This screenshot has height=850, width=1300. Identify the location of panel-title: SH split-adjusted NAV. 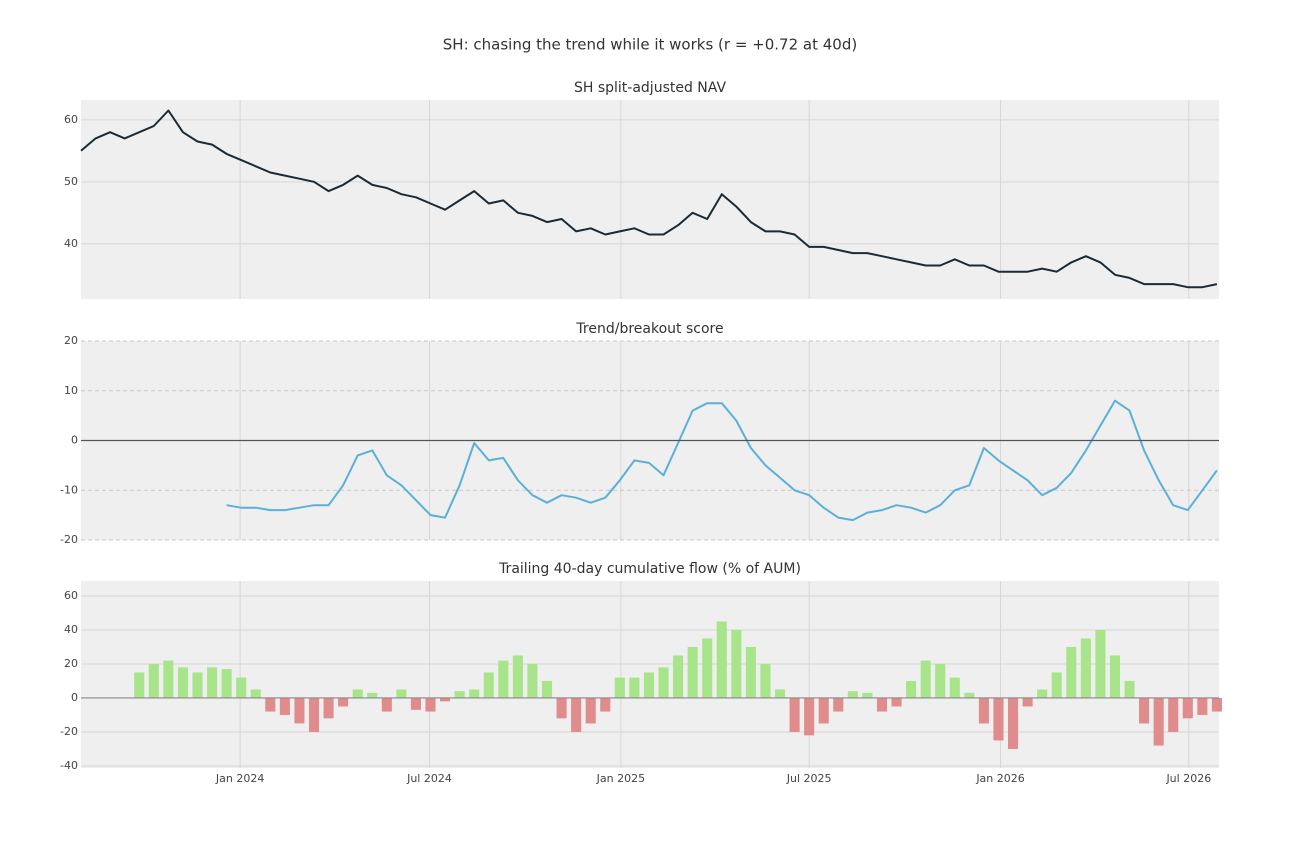
(650, 88).